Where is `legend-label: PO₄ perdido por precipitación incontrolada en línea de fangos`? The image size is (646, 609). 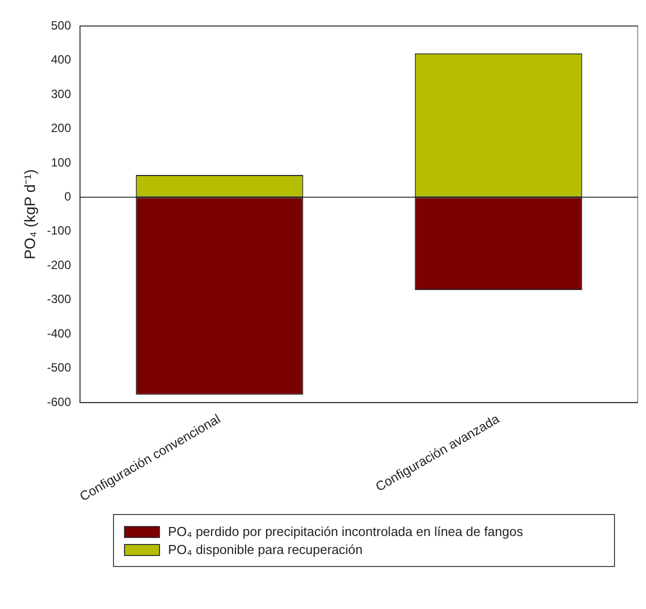
legend-label: PO₄ perdido por precipitación incontrolada en línea de fangos is located at coordinates (346, 531).